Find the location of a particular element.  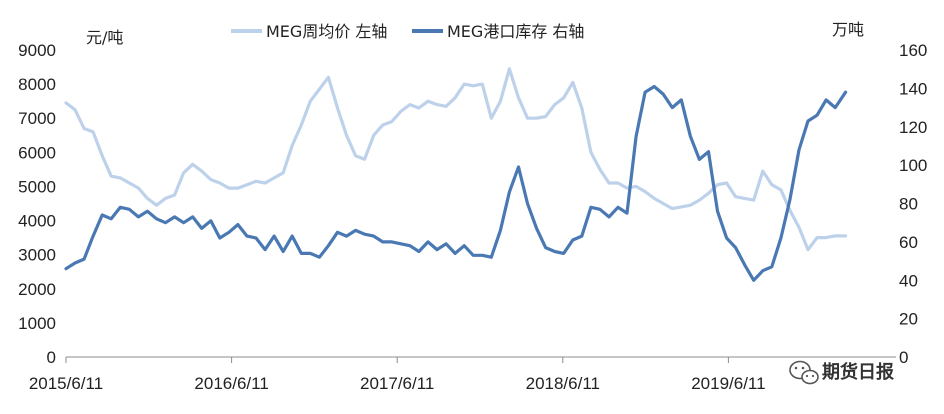

watermark-text: 期货日报 is located at coordinates (858, 372).